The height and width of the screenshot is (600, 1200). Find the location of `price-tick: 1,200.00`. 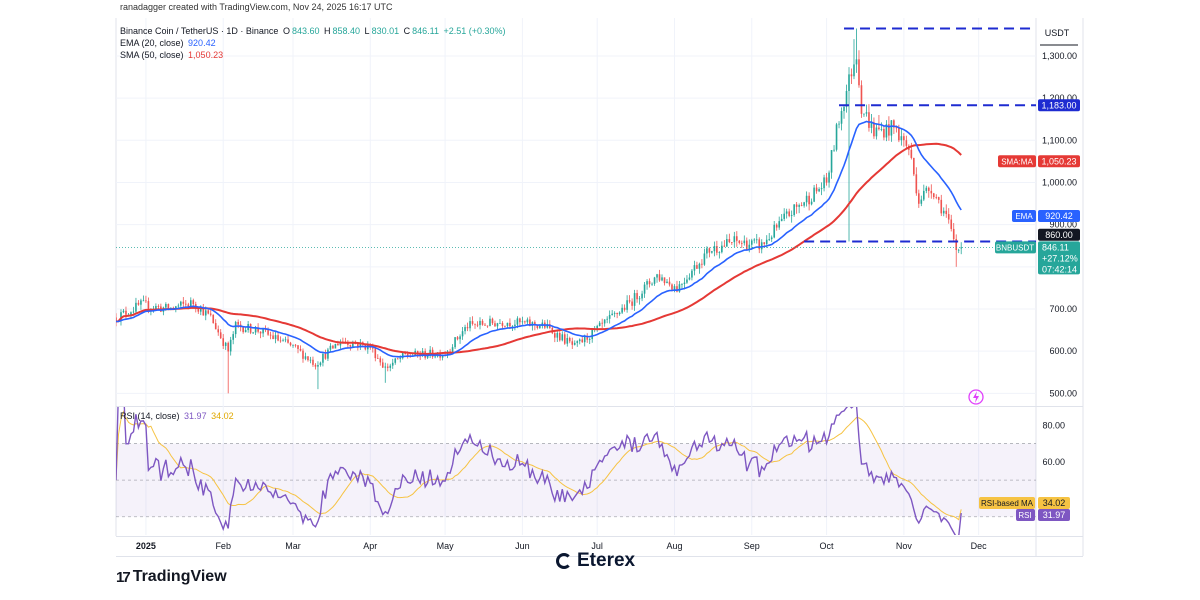

price-tick: 1,200.00 is located at coordinates (1059, 98).